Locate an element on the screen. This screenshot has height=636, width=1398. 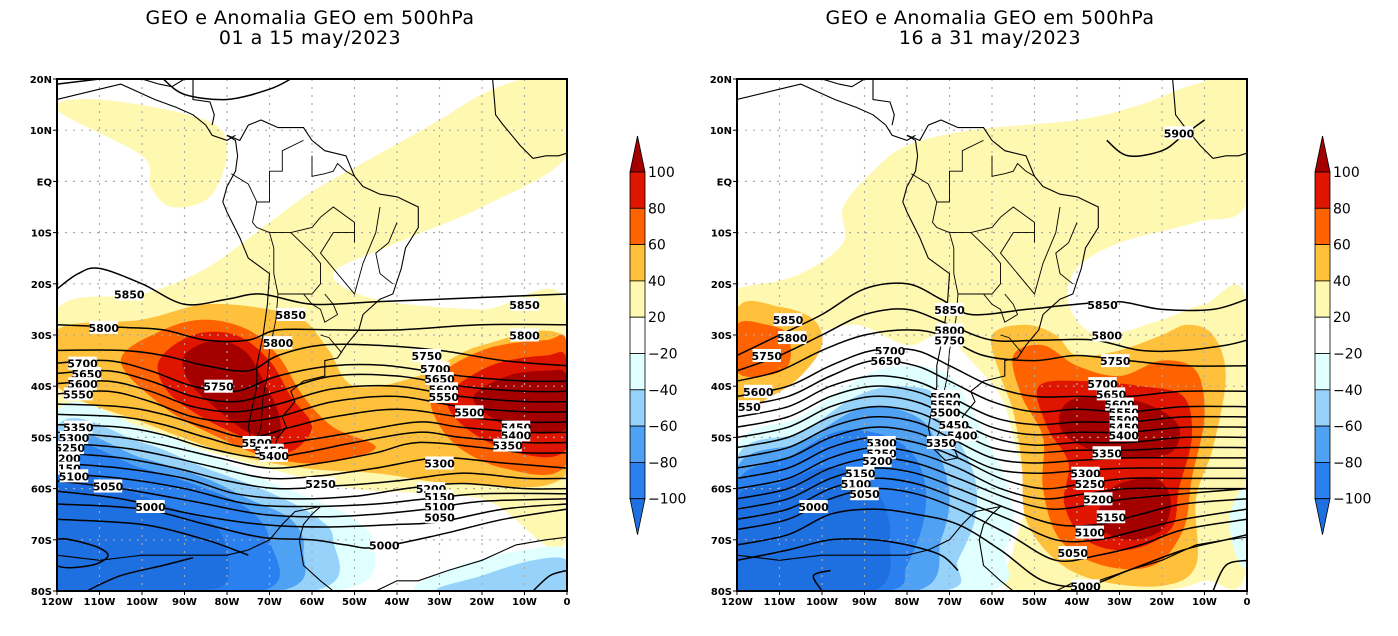
colorbar-extend-max is located at coordinates (637, 154).